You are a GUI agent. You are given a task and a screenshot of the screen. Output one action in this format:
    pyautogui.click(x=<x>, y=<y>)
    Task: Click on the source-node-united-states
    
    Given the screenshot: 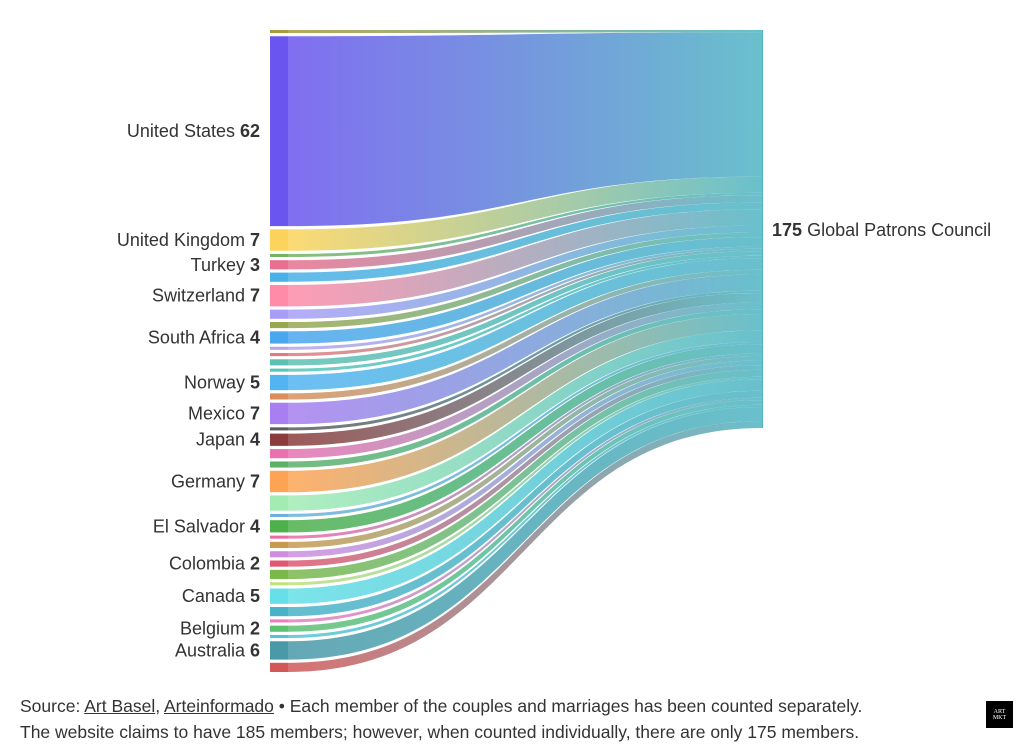 What is the action you would take?
    pyautogui.click(x=279, y=131)
    